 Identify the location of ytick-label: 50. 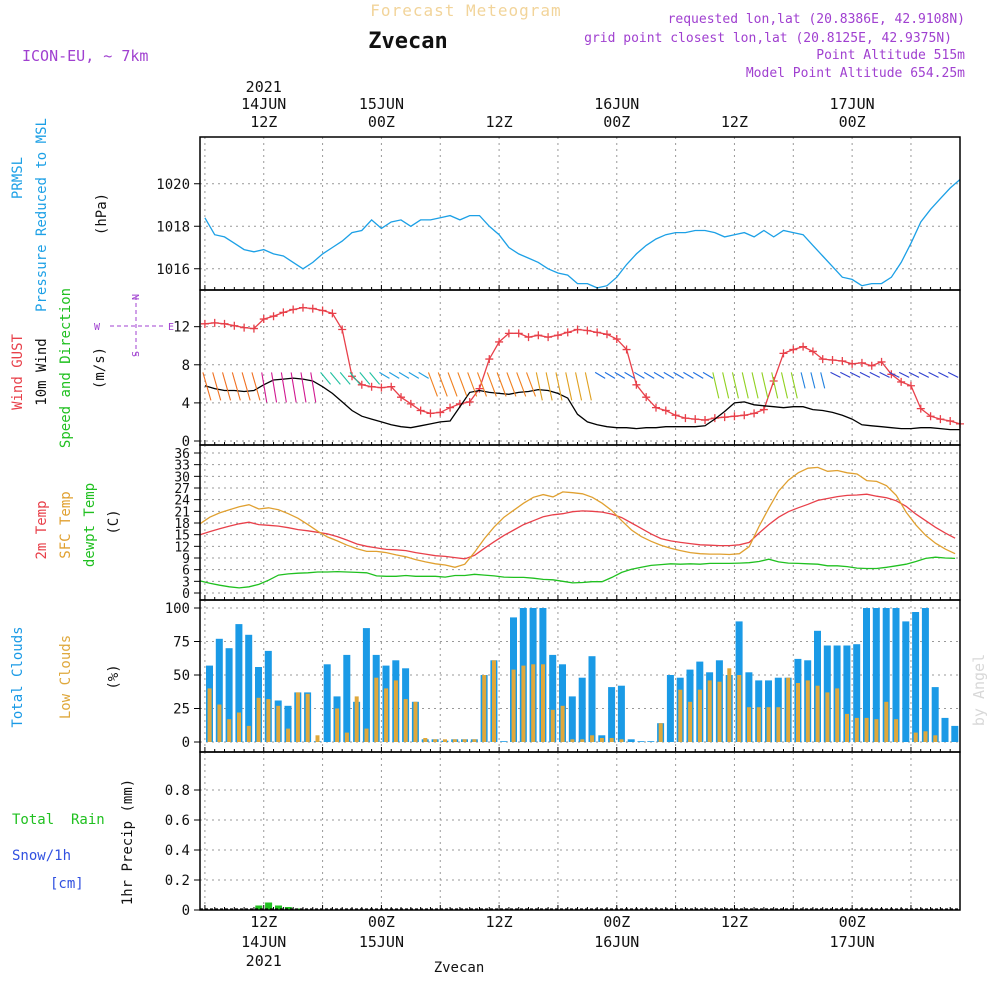
(181, 676).